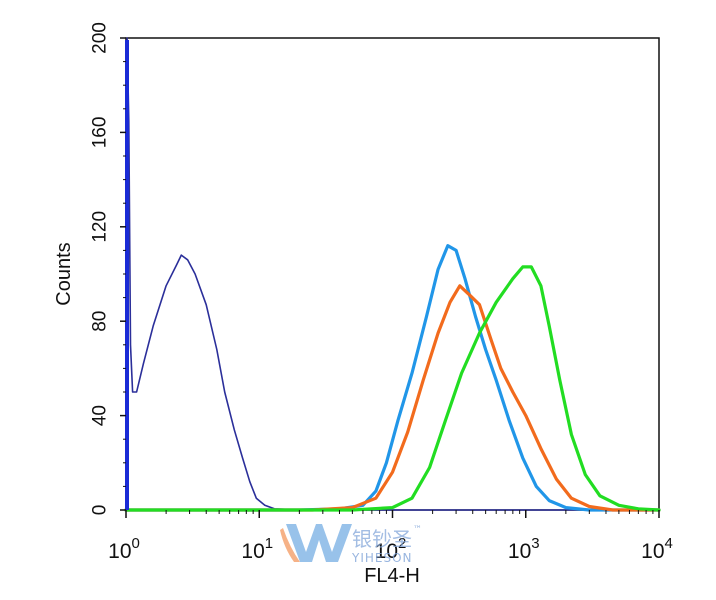  I want to click on x-tick-label: 10³, so click(524, 549).